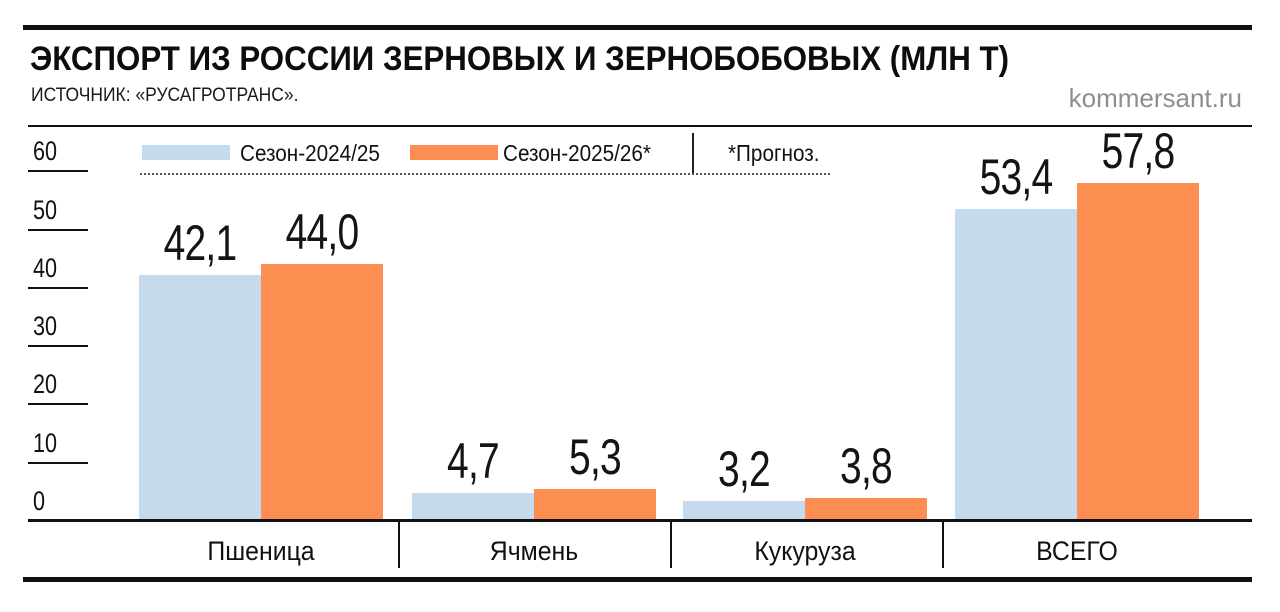  What do you see at coordinates (45, 151) in the screenshot?
I see `y-tick-label-60: 60` at bounding box center [45, 151].